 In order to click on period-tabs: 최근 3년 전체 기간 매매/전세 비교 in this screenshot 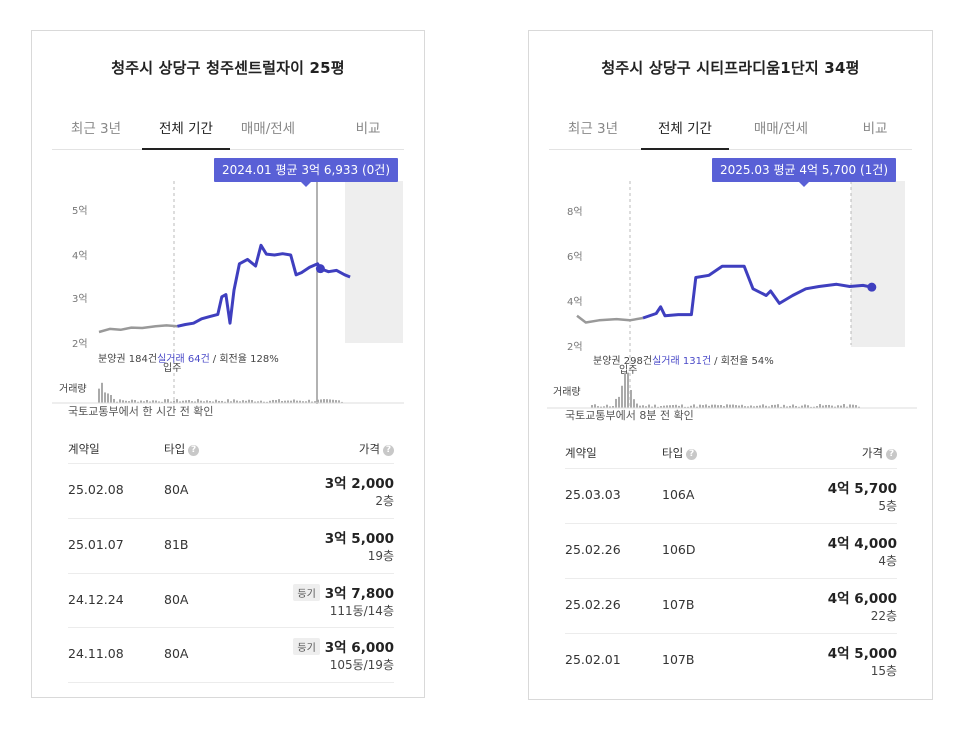, I will do `click(228, 130)`.